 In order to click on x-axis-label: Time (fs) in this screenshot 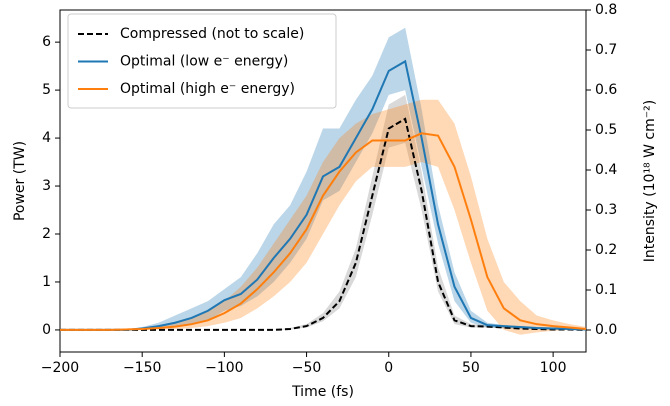, I will do `click(322, 392)`.